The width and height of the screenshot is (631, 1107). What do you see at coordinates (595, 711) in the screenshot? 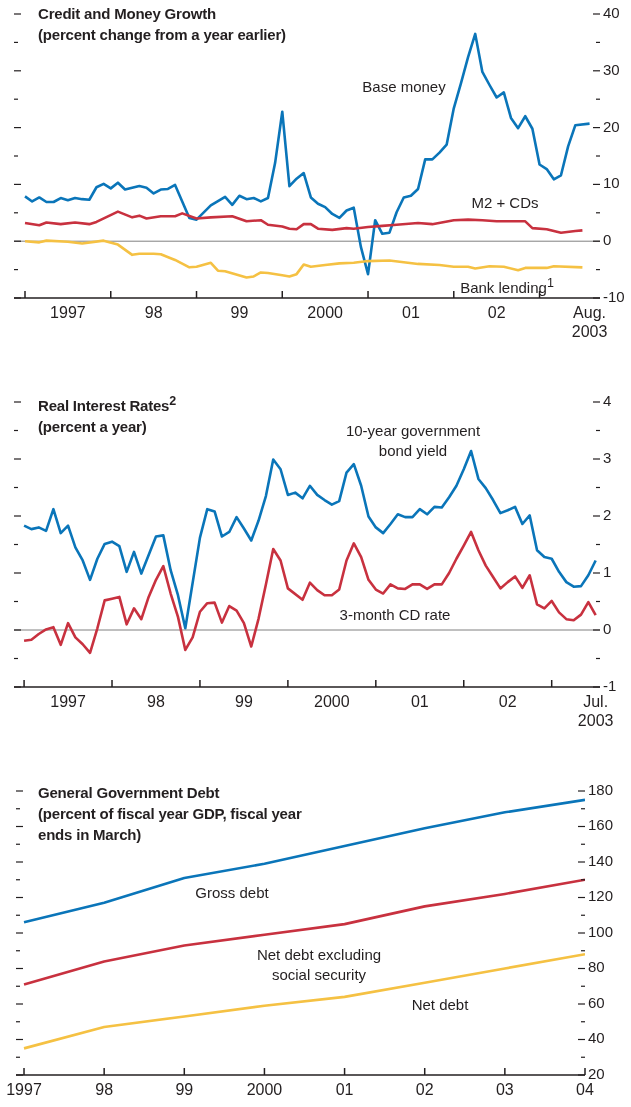
I see `x-tick-label: Jul. 2003` at bounding box center [595, 711].